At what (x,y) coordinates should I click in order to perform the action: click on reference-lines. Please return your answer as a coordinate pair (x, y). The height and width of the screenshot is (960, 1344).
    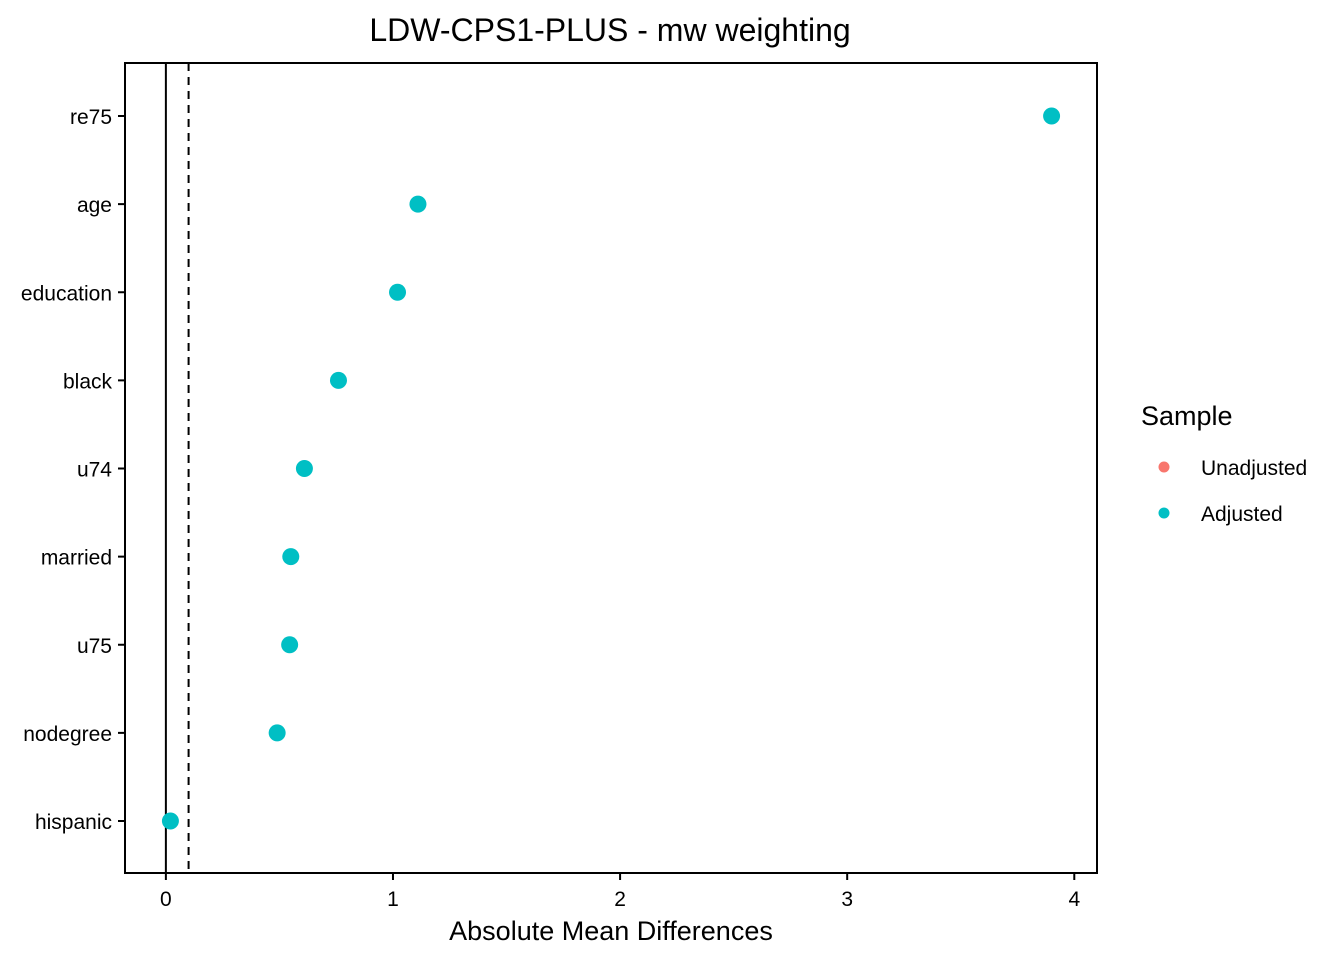
    Looking at the image, I should click on (177, 468).